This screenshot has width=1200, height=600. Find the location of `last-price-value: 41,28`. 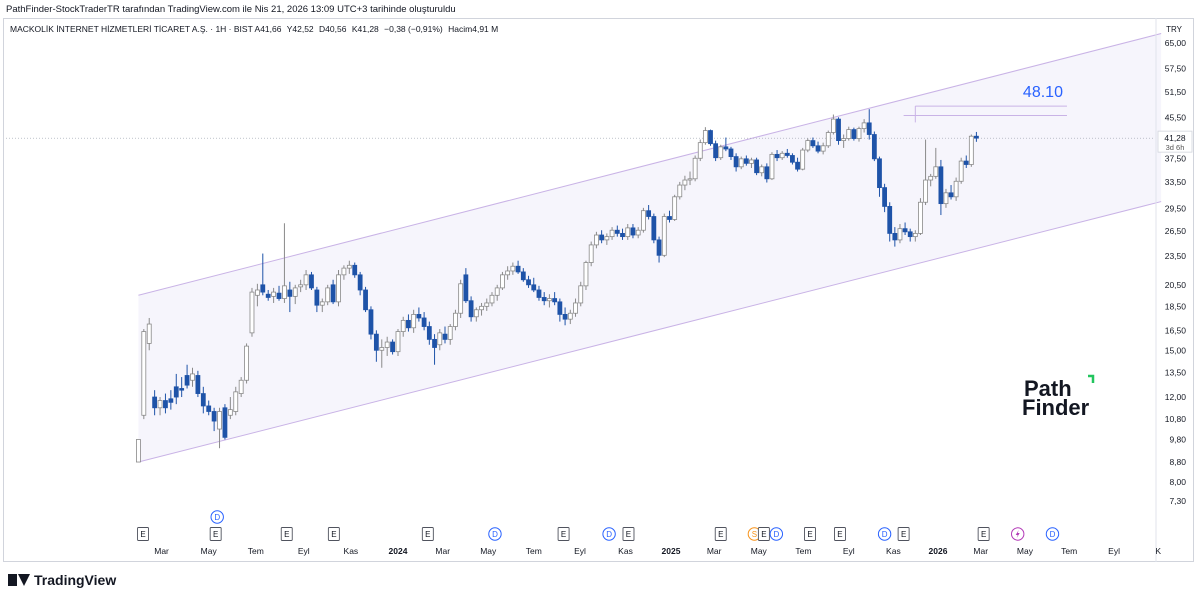

last-price-value: 41,28 is located at coordinates (1175, 138).